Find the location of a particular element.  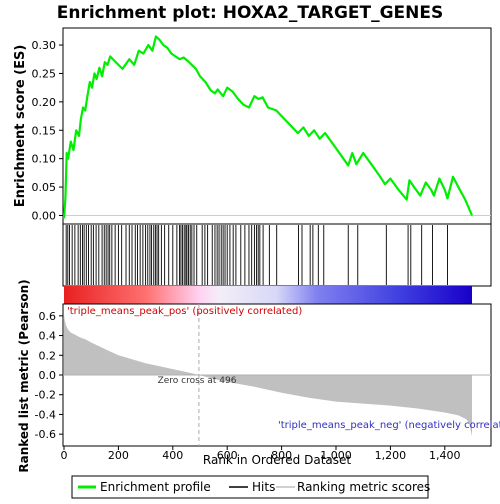

es-y-label: Enrichment score (ES) is located at coordinates (20, 126).